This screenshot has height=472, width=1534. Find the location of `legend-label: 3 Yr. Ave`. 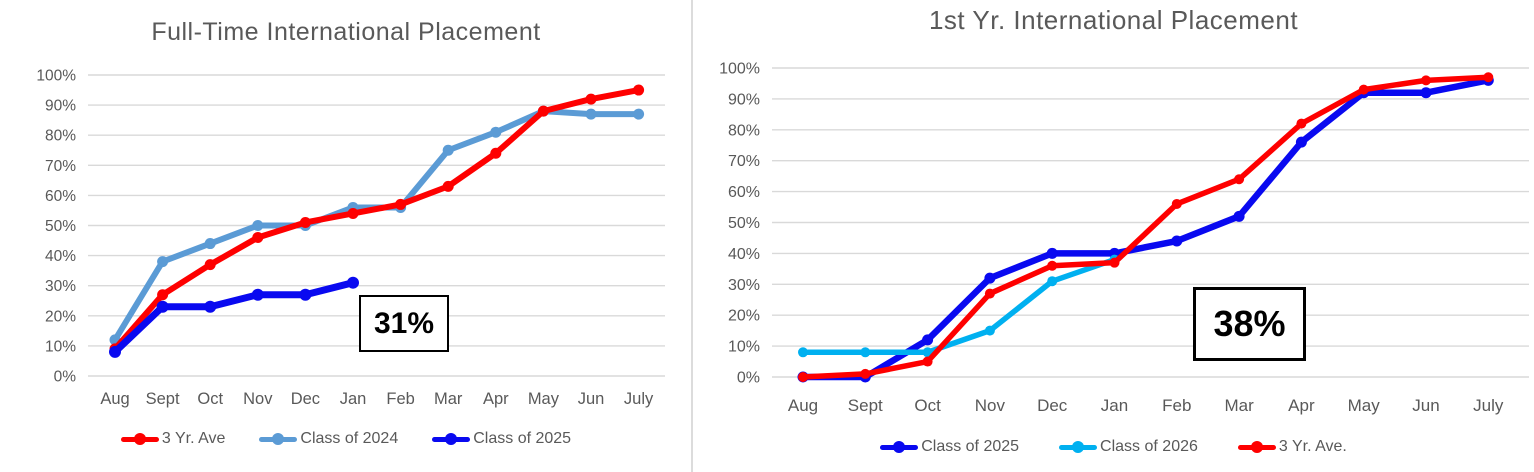

legend-label: 3 Yr. Ave is located at coordinates (193, 438).